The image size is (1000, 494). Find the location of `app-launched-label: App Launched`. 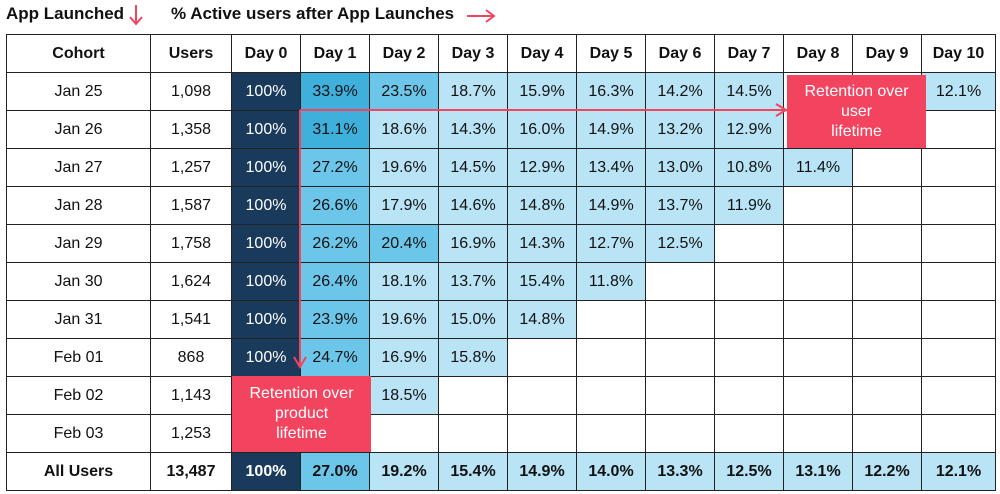

app-launched-label: App Launched is located at coordinates (65, 13).